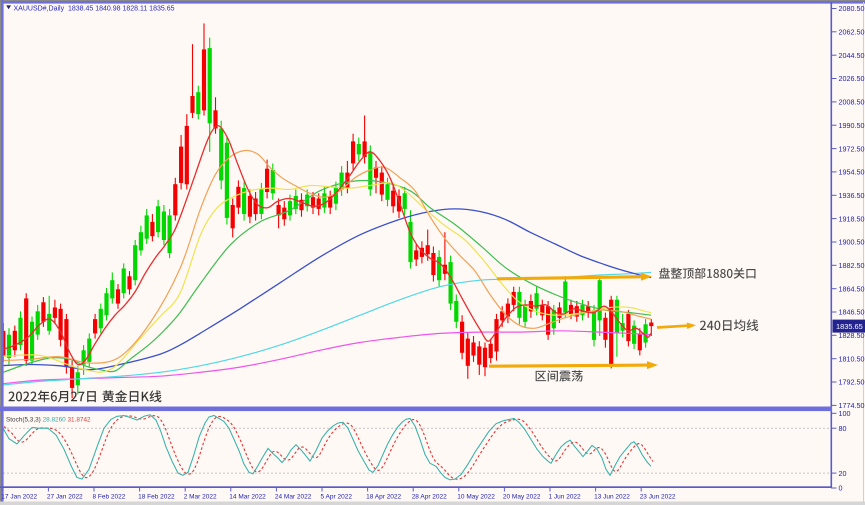 The width and height of the screenshot is (865, 505). I want to click on svg-text: 8 Feb 2022, so click(109, 497).